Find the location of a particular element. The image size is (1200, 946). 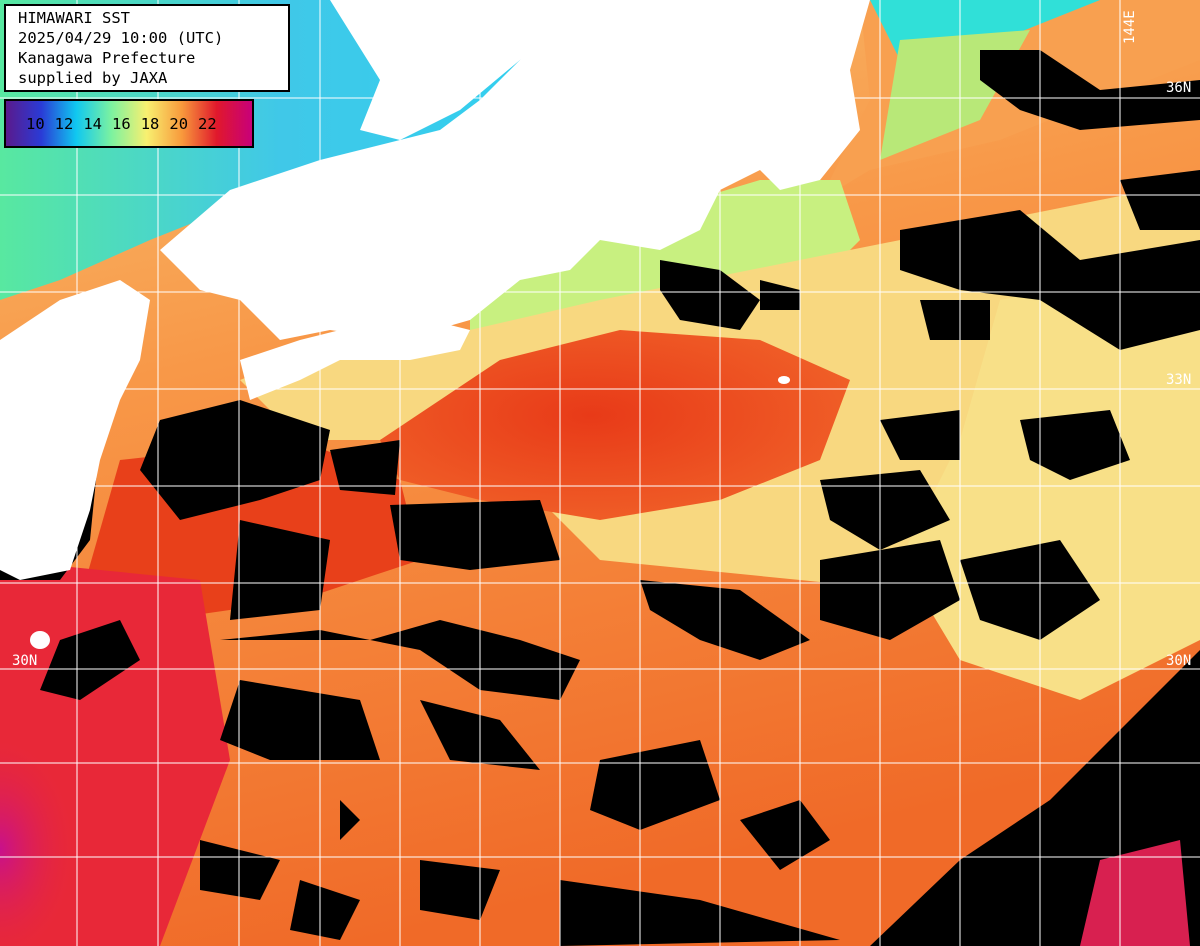

legend-label: 18 is located at coordinates (150, 124).